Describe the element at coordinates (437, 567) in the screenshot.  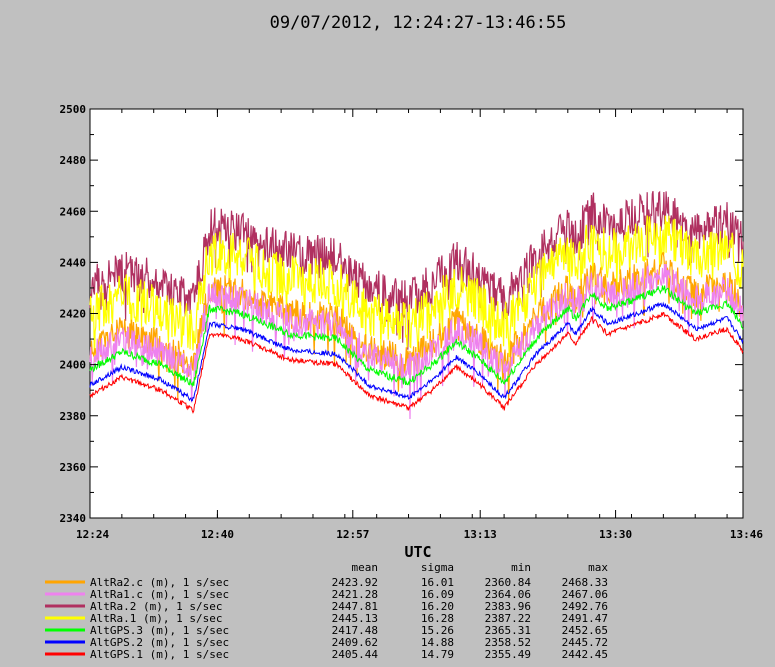
I see `stats-header-sigma: sigma` at that location.